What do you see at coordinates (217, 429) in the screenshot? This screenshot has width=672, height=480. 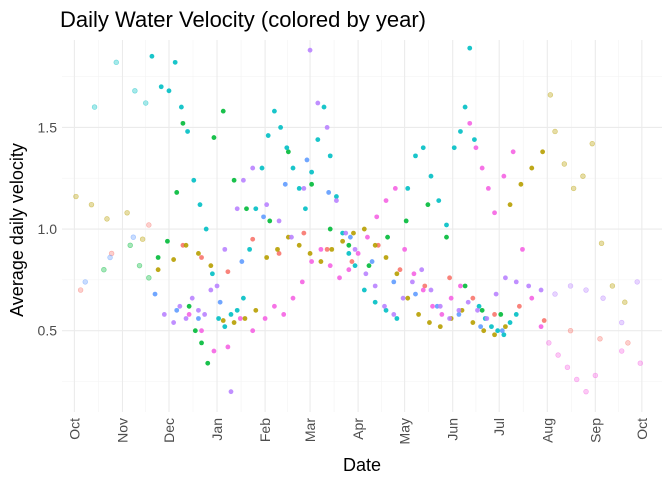 I see `x-tick-label: Jan` at bounding box center [217, 429].